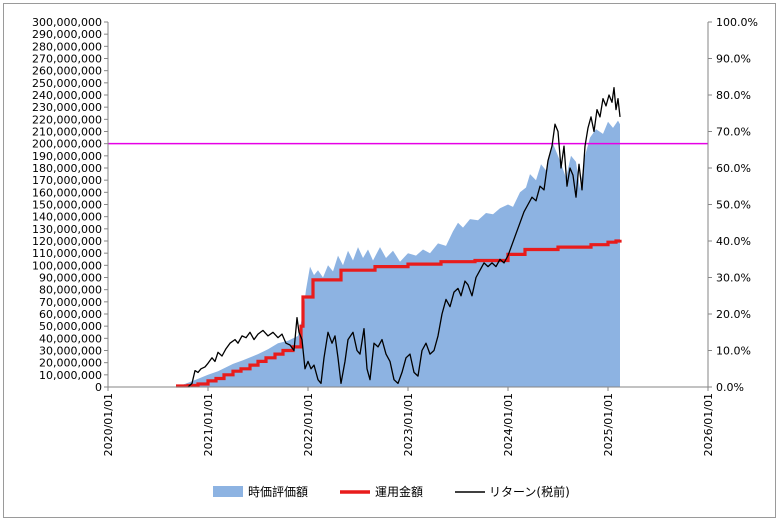  What do you see at coordinates (98, 387) in the screenshot?
I see `left-tick-label: 0` at bounding box center [98, 387].